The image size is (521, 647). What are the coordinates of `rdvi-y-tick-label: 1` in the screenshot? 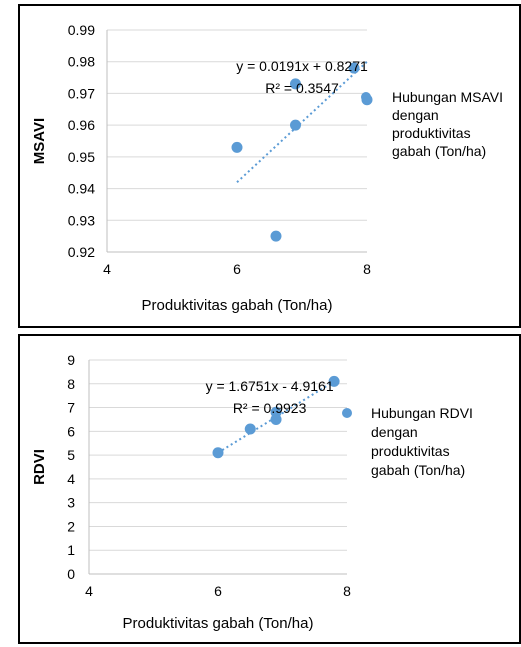 It's located at (71, 550).